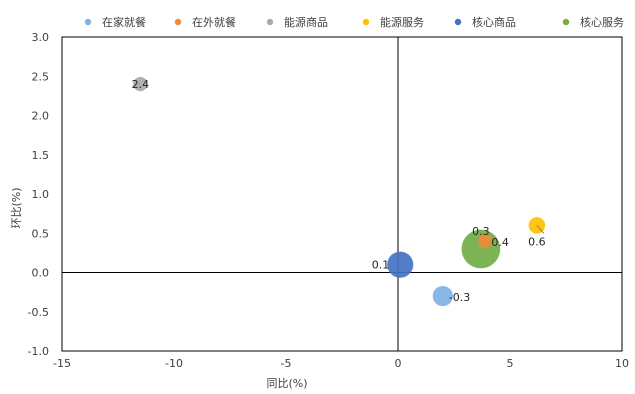  I want to click on legend-item: 核心商品, so click(485, 22).